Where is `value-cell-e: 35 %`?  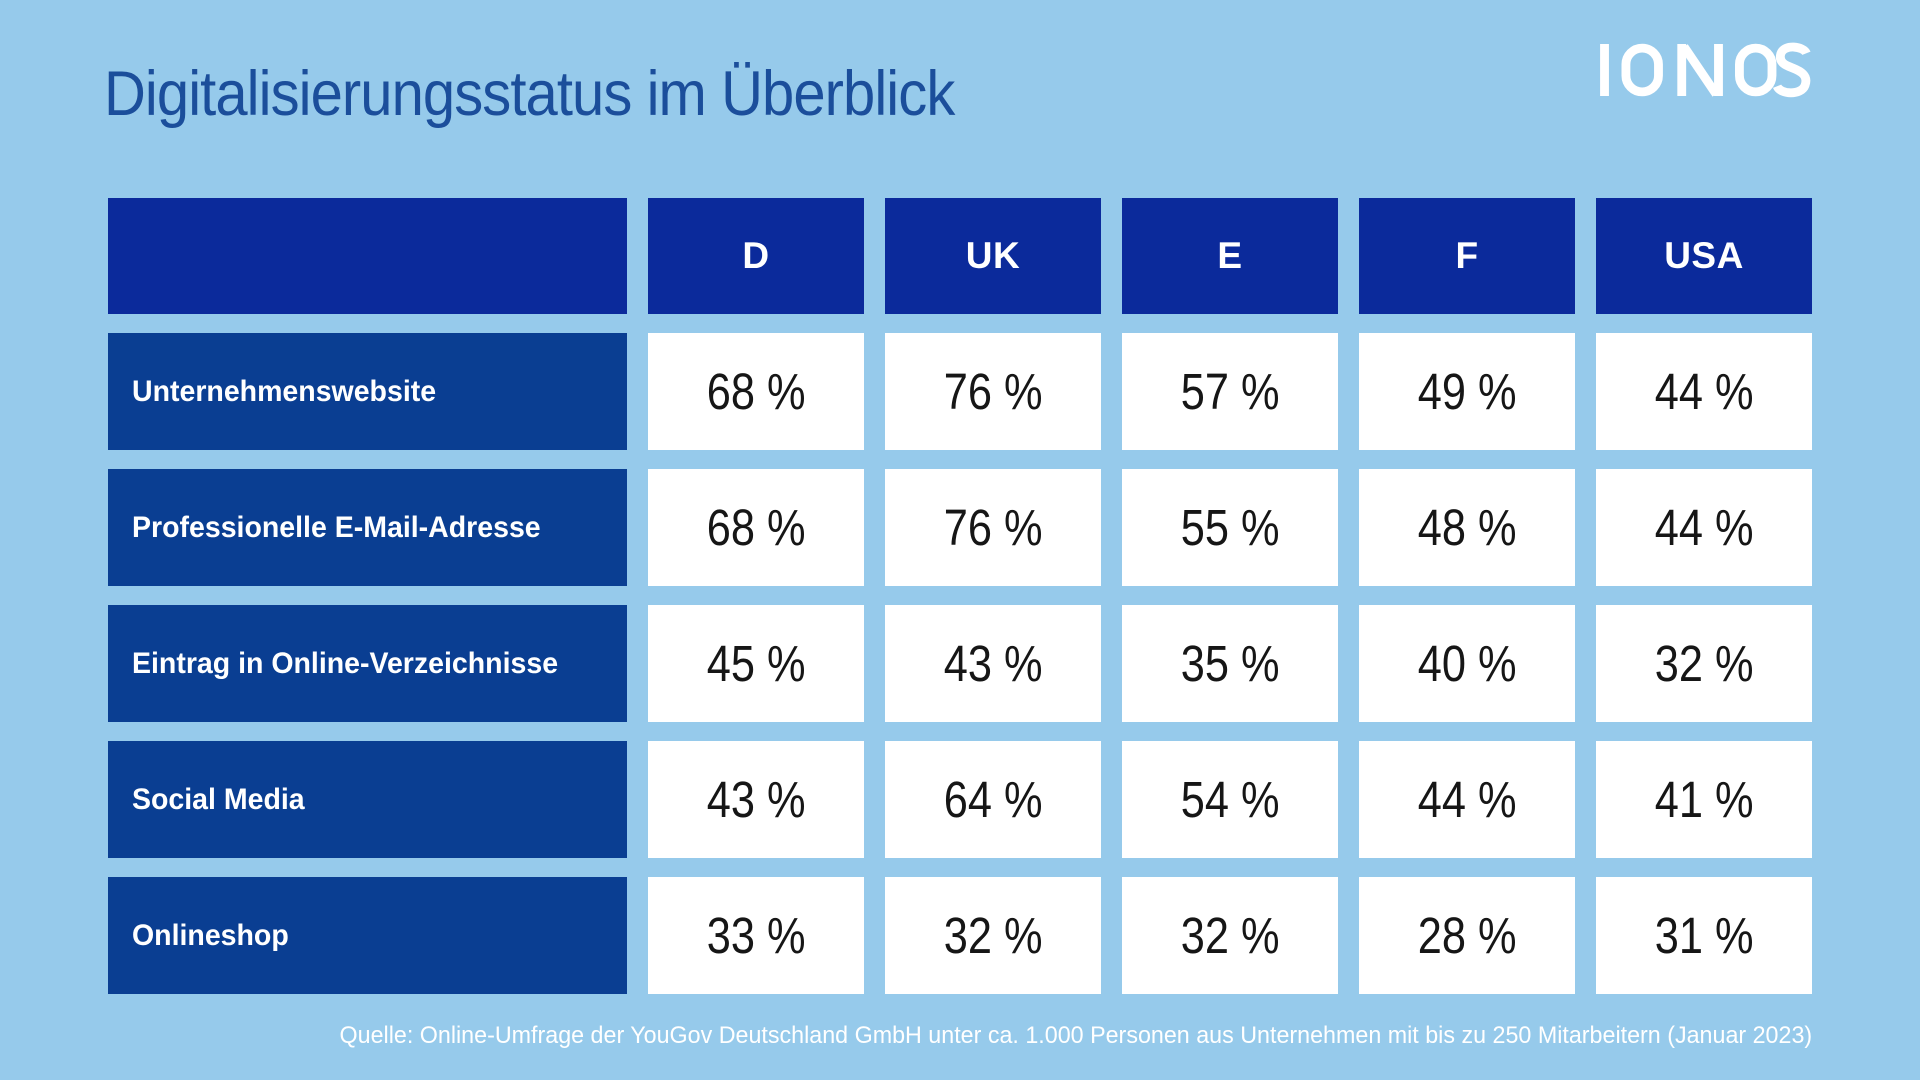
value-cell-e: 35 % is located at coordinates (1230, 663).